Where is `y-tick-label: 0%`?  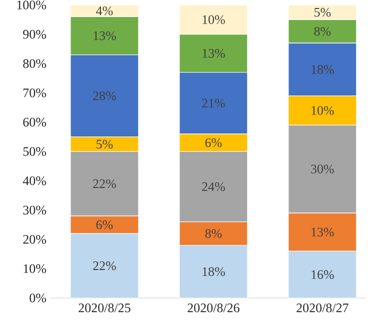 y-tick-label: 0% is located at coordinates (38, 298).